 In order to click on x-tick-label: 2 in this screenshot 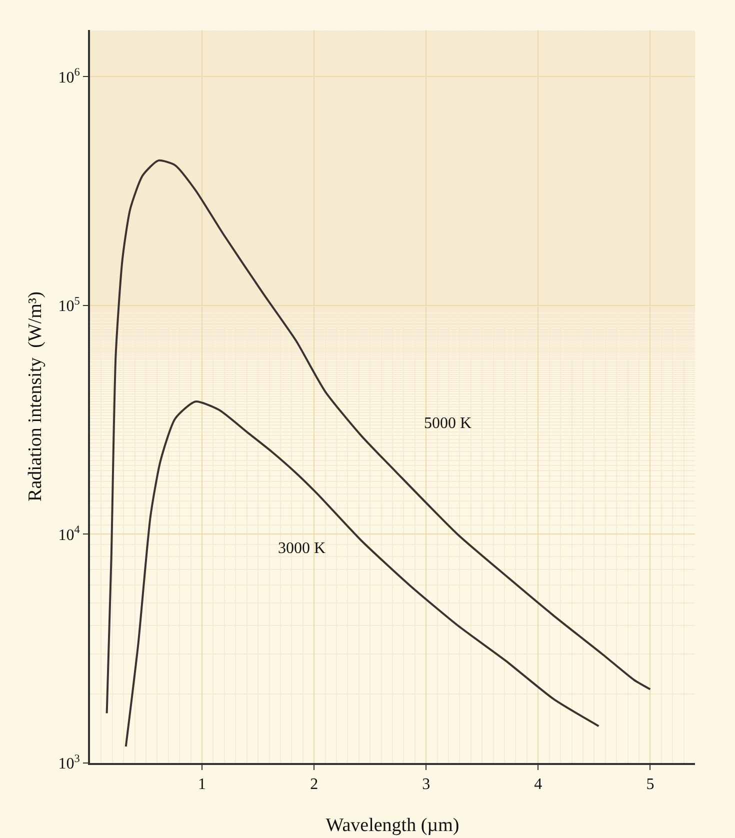, I will do `click(314, 785)`.